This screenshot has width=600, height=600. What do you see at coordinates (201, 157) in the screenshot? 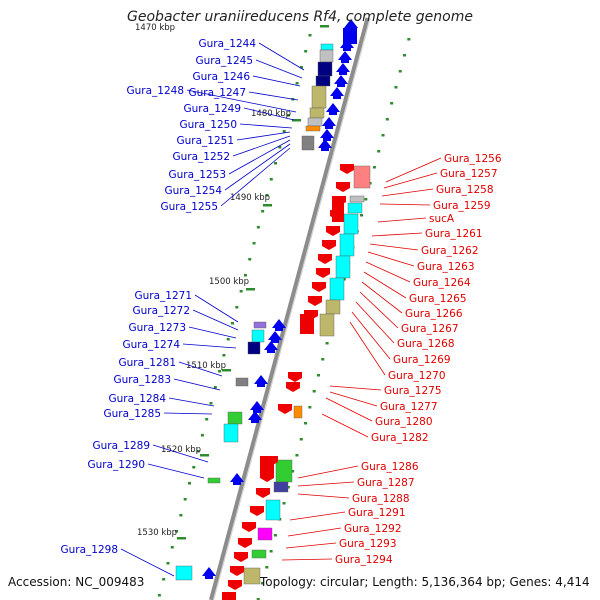
I see `minus-gene-label: Gura_1252` at bounding box center [201, 157].